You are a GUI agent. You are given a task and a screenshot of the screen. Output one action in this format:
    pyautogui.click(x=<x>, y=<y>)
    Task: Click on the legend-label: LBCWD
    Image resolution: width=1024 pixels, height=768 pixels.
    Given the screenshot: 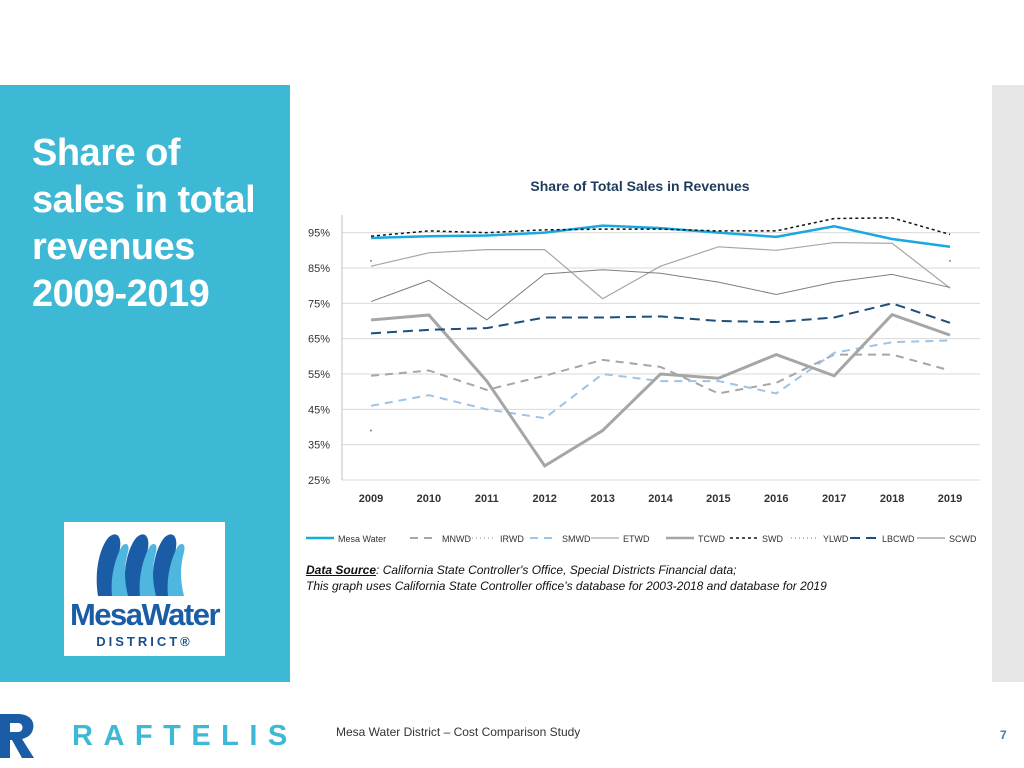 What is the action you would take?
    pyautogui.click(x=898, y=539)
    